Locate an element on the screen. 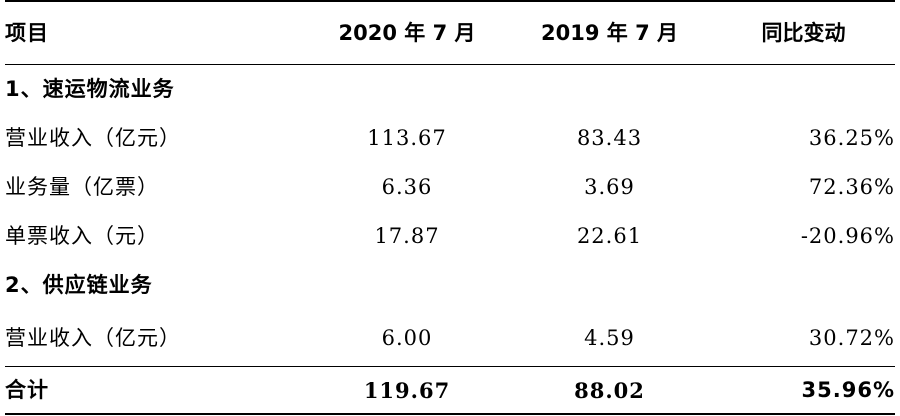 Image resolution: width=900 pixels, height=416 pixels. row-2020-value: 17.87 is located at coordinates (407, 236).